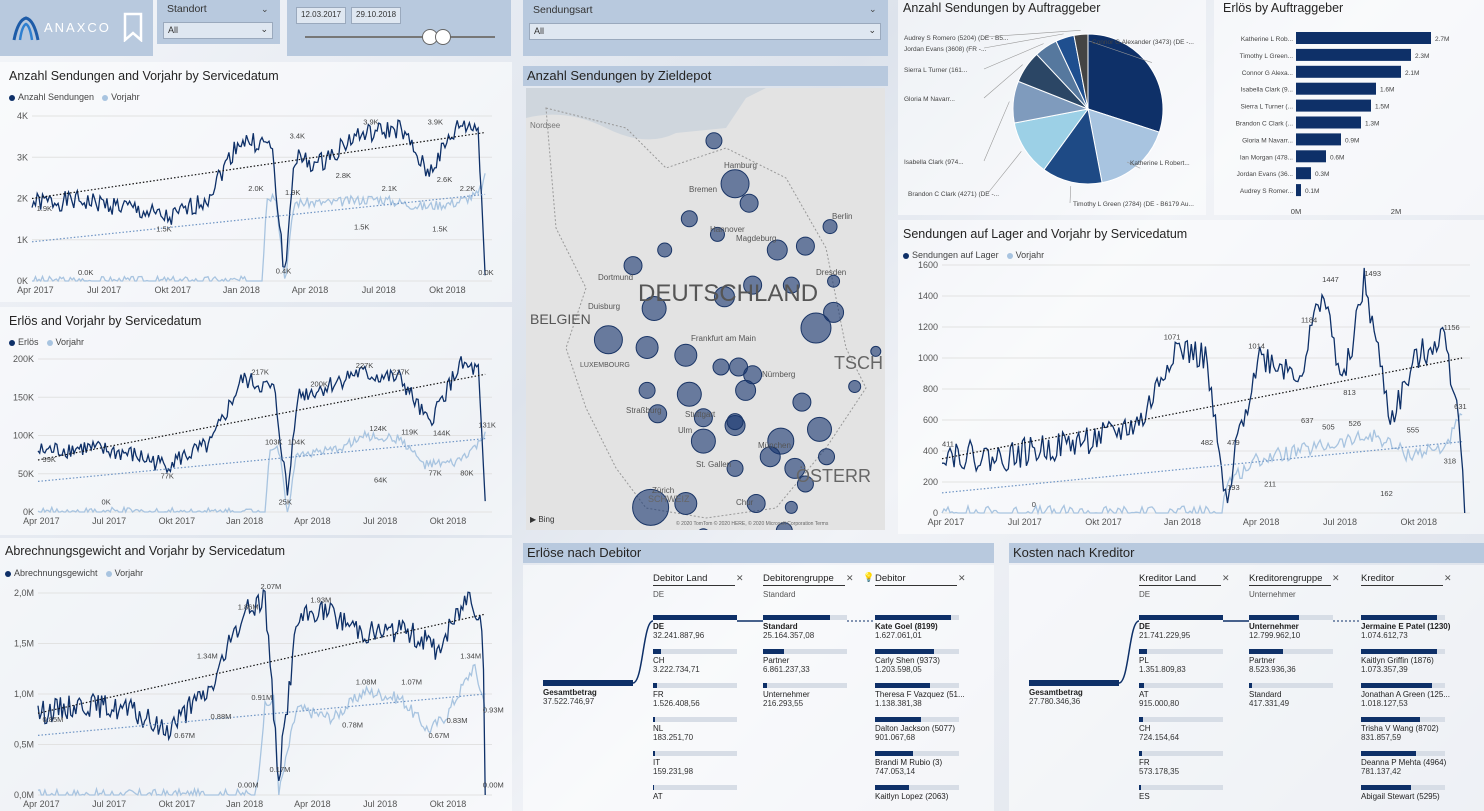 Image resolution: width=1484 pixels, height=811 pixels. What do you see at coordinates (916, 579) in the screenshot?
I see `tree-column-header: Debitor` at bounding box center [916, 579].